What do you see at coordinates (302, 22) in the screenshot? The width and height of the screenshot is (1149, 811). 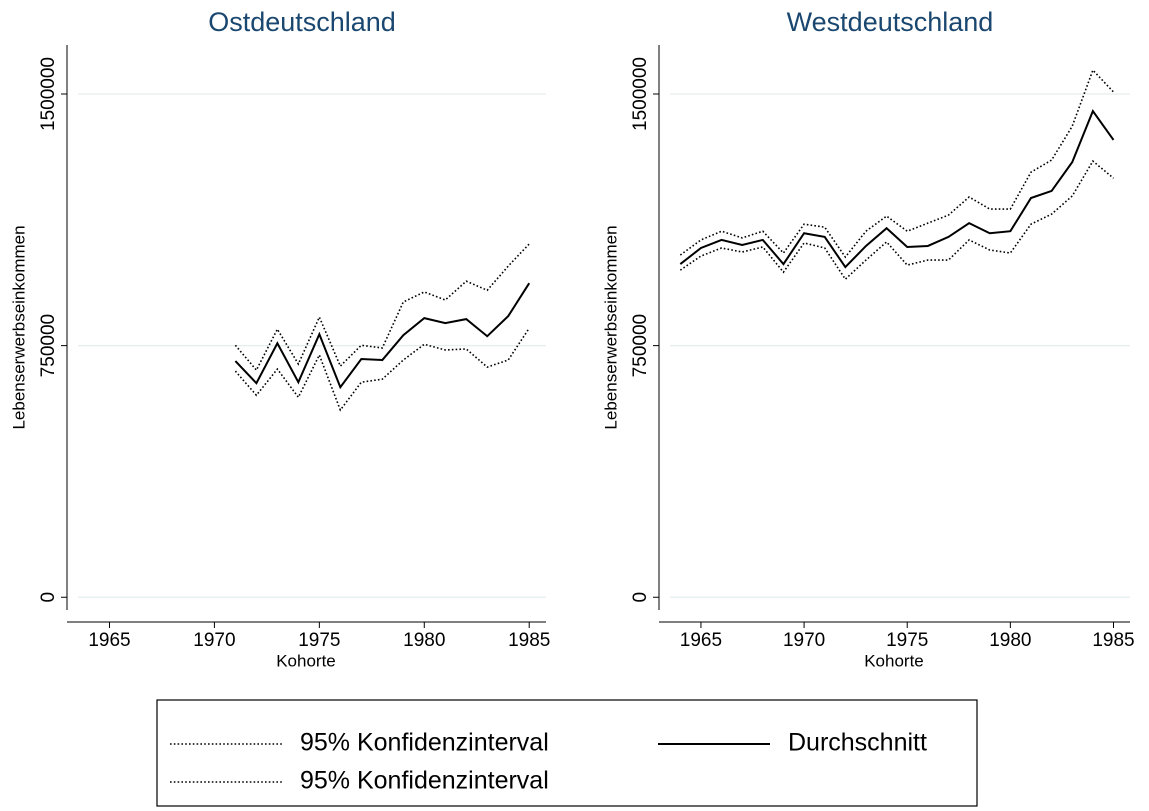 I see `chart-title: Ostdeutschland` at bounding box center [302, 22].